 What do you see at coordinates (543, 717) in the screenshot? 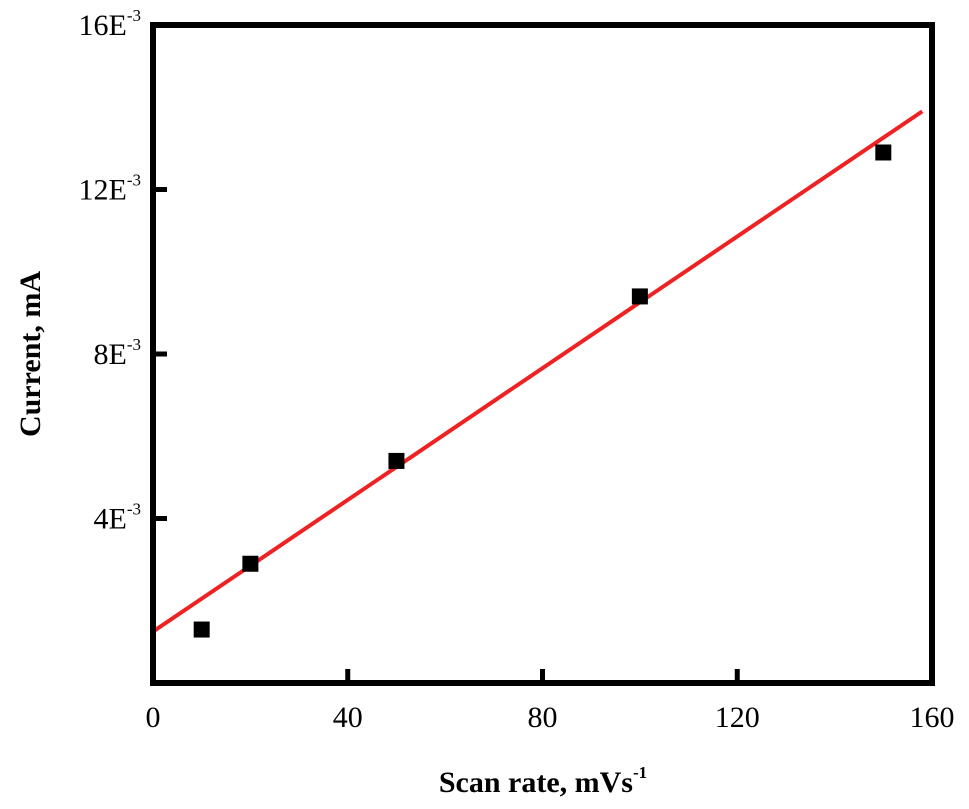
I see `x-tick-label: 80` at bounding box center [543, 717].